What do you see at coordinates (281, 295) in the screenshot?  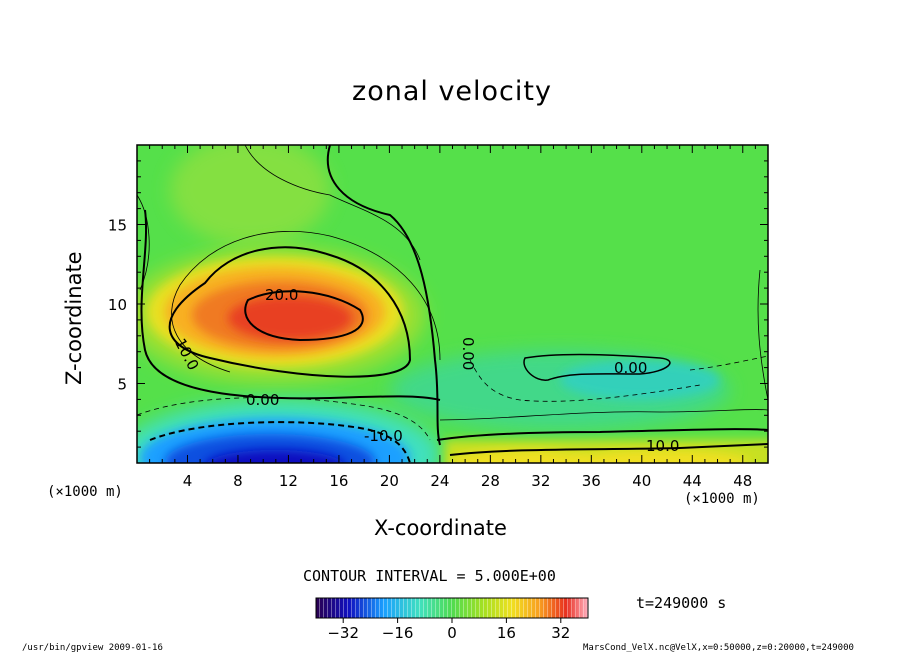 I see `contour-label: 20.0` at bounding box center [281, 295].